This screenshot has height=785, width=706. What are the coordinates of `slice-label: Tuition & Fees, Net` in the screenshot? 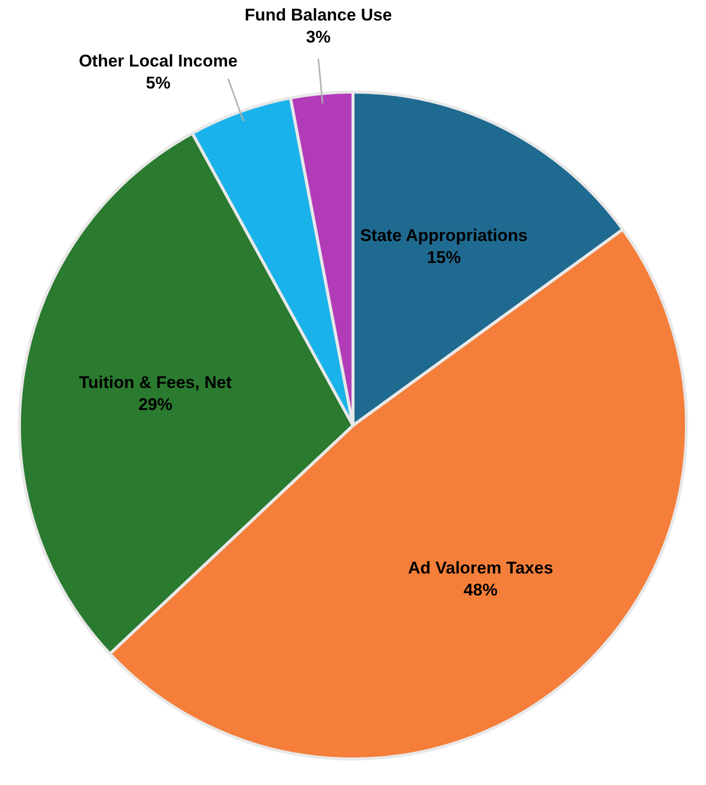 It's located at (155, 382).